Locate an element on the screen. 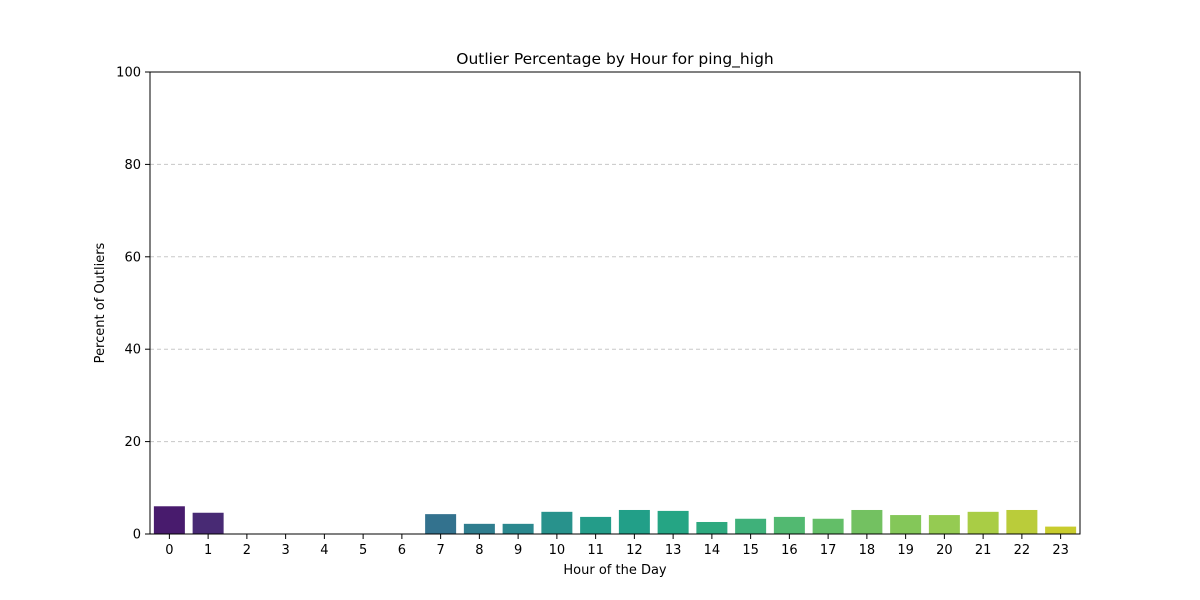 The height and width of the screenshot is (600, 1200). bars-group is located at coordinates (615, 520).